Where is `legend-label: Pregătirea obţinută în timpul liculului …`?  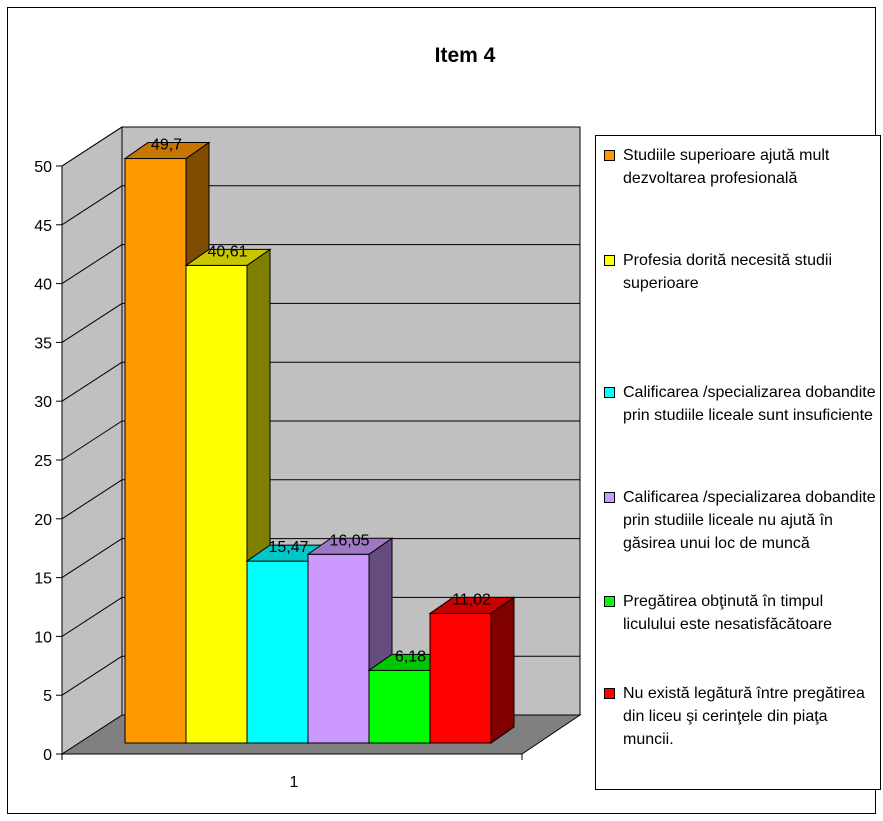 legend-label: Pregătirea obţinută în timpul liculului … is located at coordinates (728, 613).